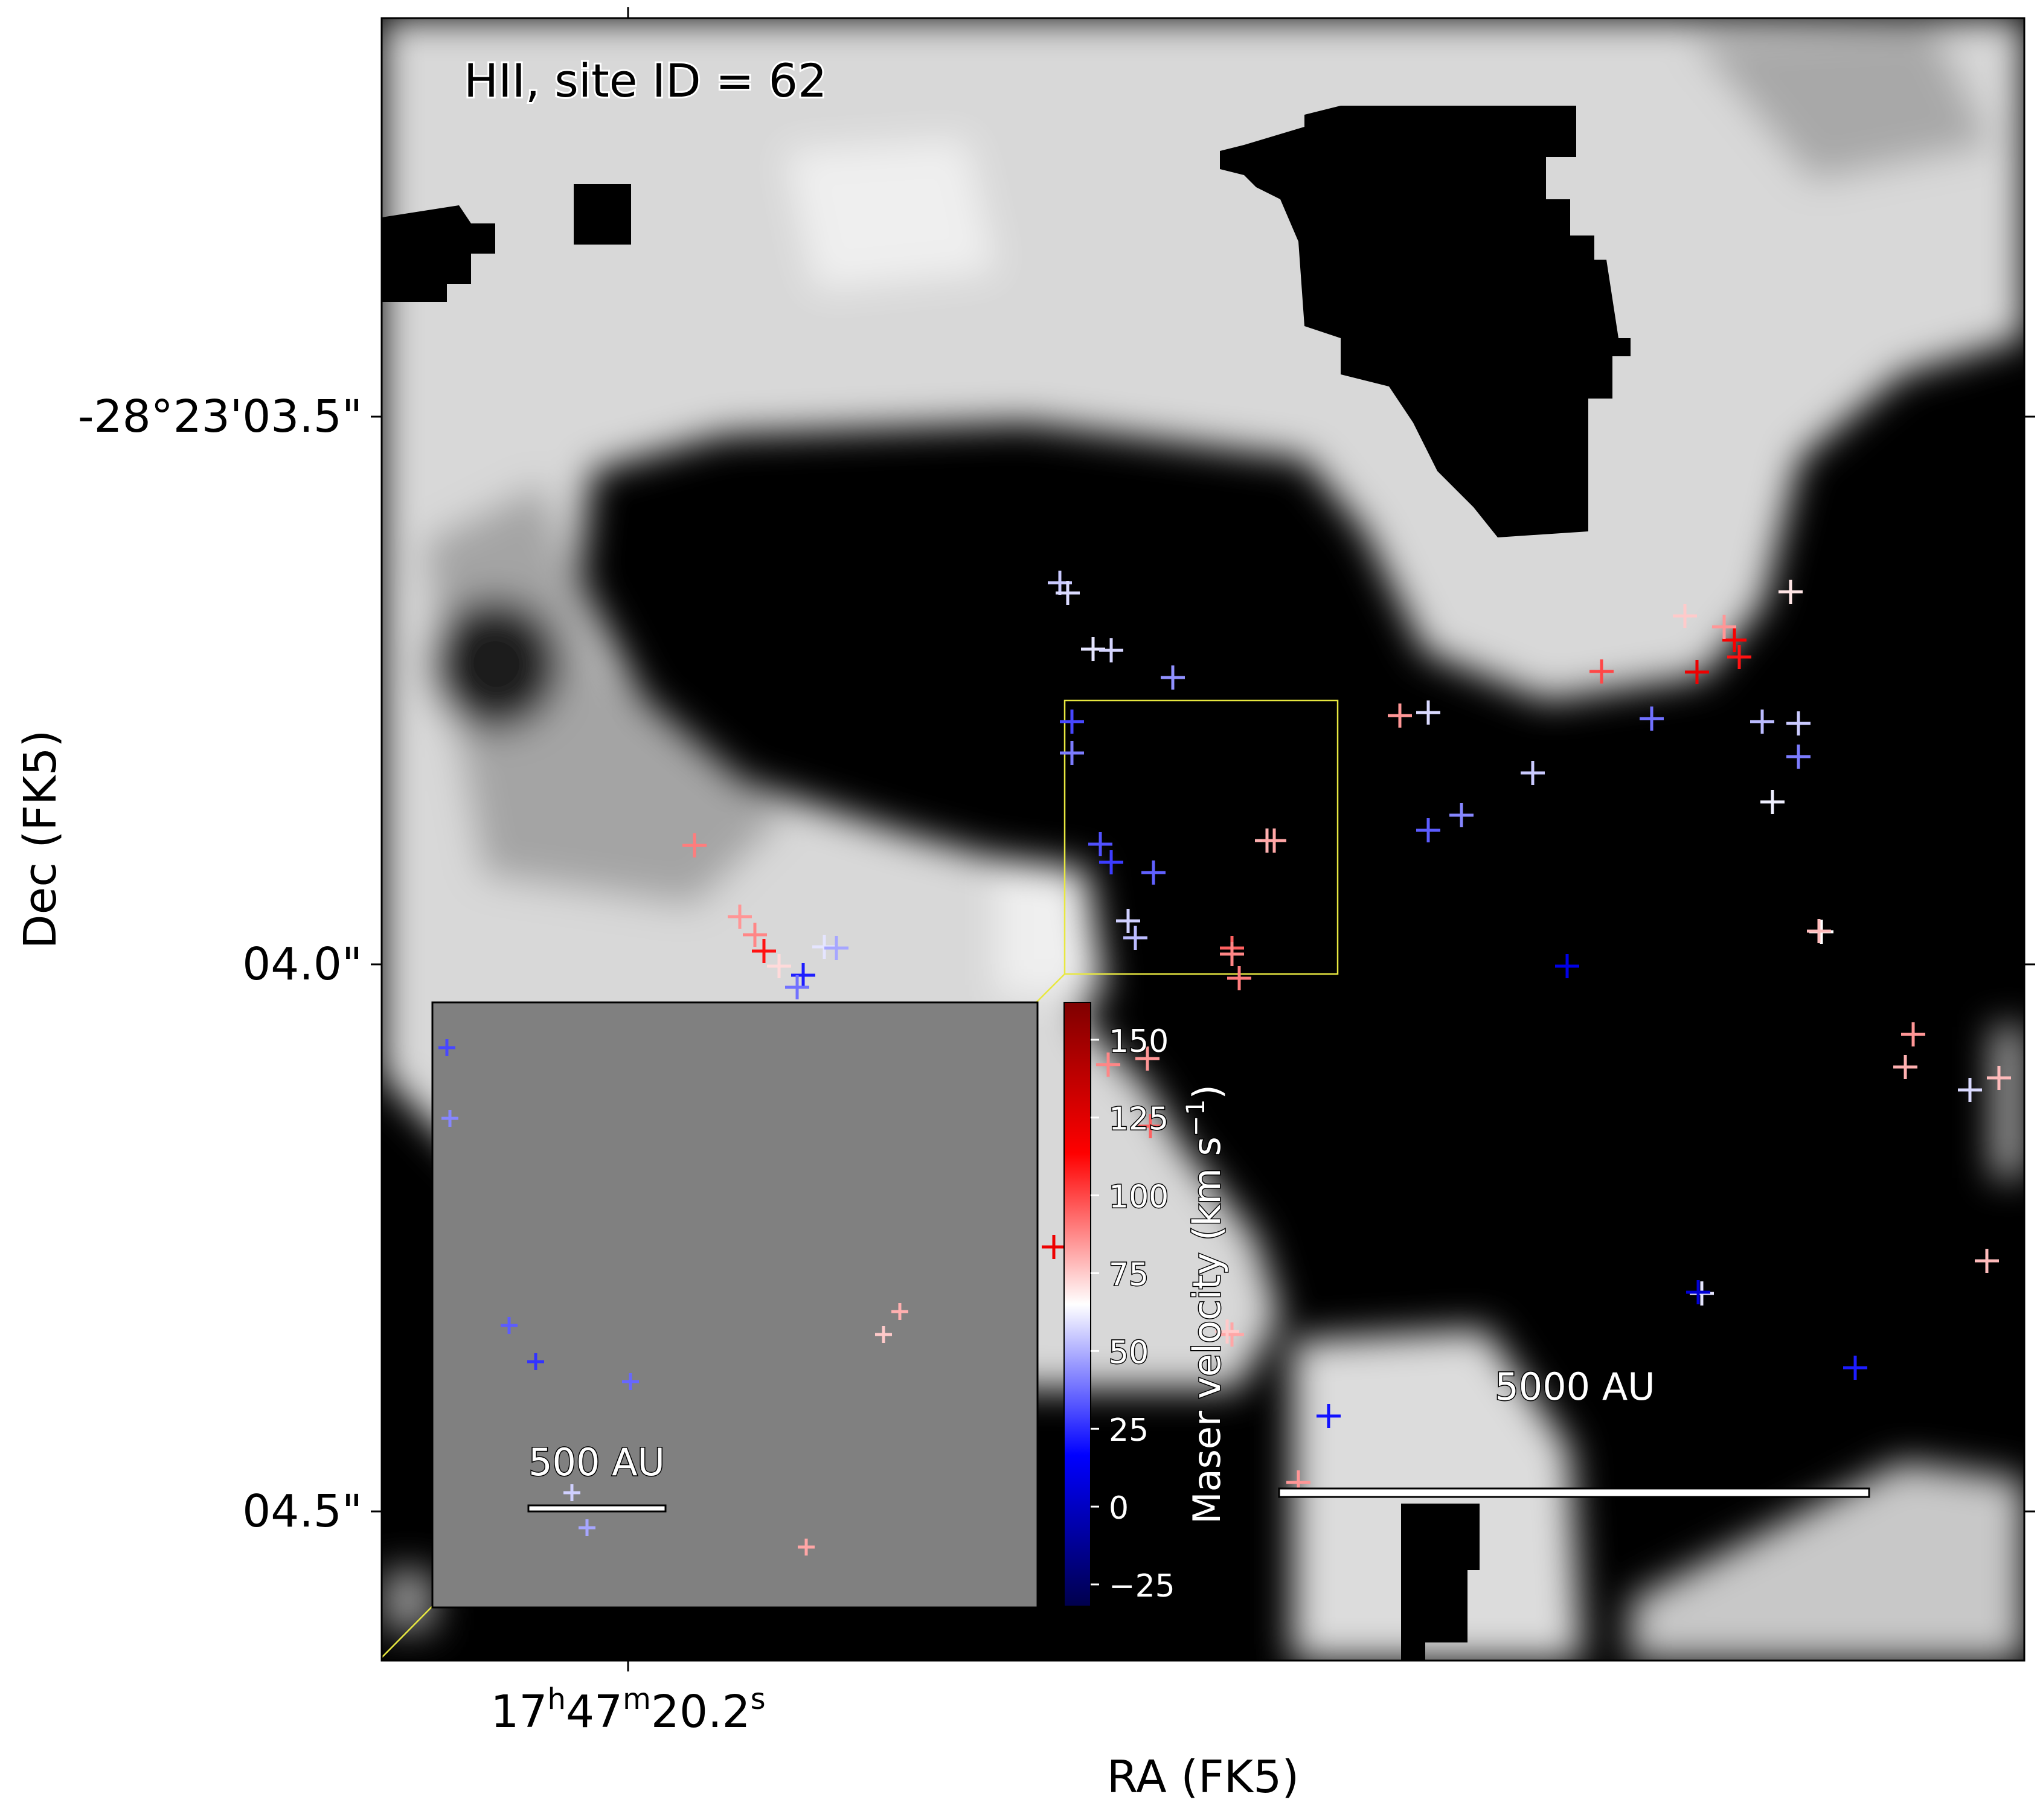  Describe the element at coordinates (1575, 1387) in the screenshot. I see `scalebar-5000au-label: 5000 AU` at that location.